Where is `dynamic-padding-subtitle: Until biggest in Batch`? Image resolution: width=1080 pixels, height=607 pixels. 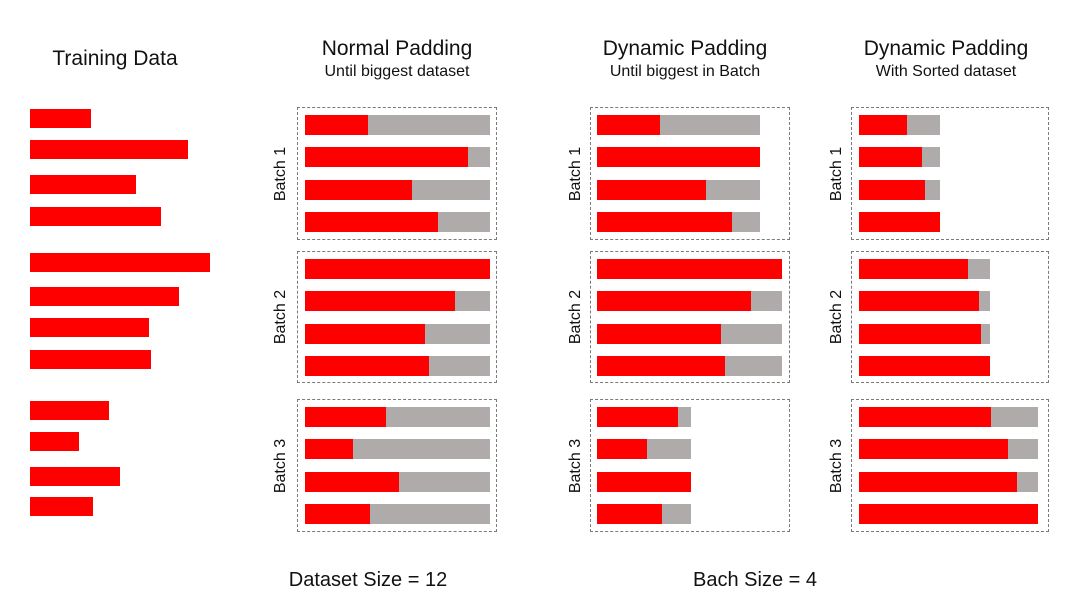
dynamic-padding-subtitle: Until biggest in Batch is located at coordinates (685, 71).